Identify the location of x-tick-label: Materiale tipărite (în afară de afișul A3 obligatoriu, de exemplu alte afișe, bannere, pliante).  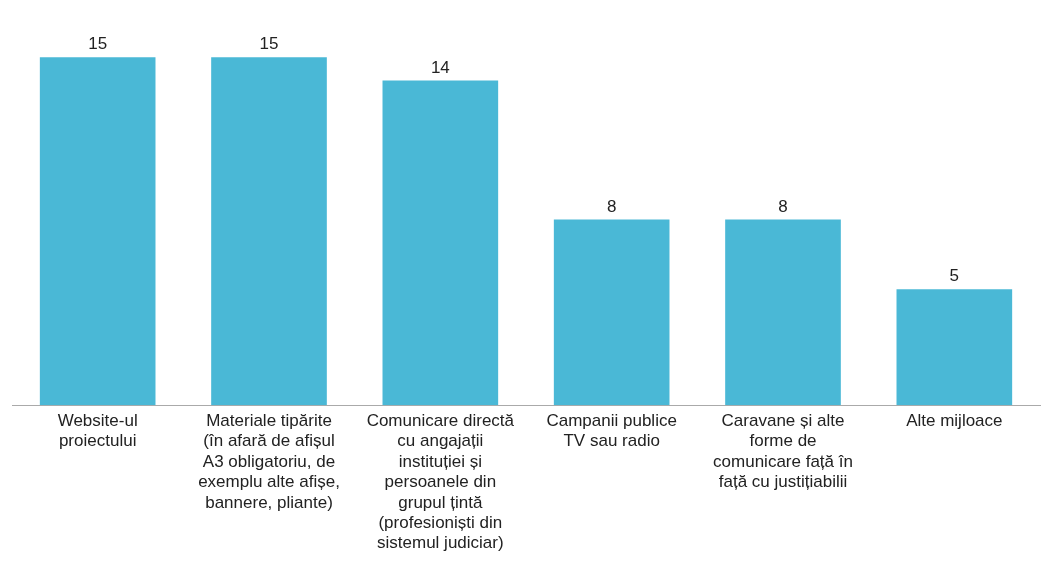
(269, 461).